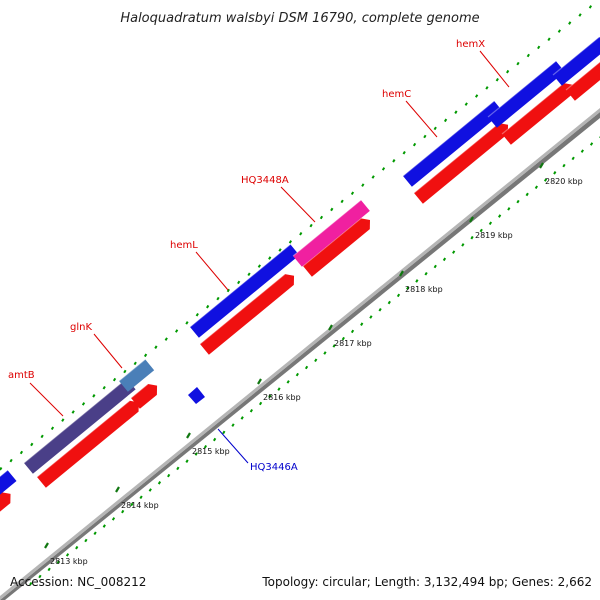 This screenshot has height=600, width=600. Describe the element at coordinates (78, 582) in the screenshot. I see `accession-text: Accession: NC_008212` at that location.